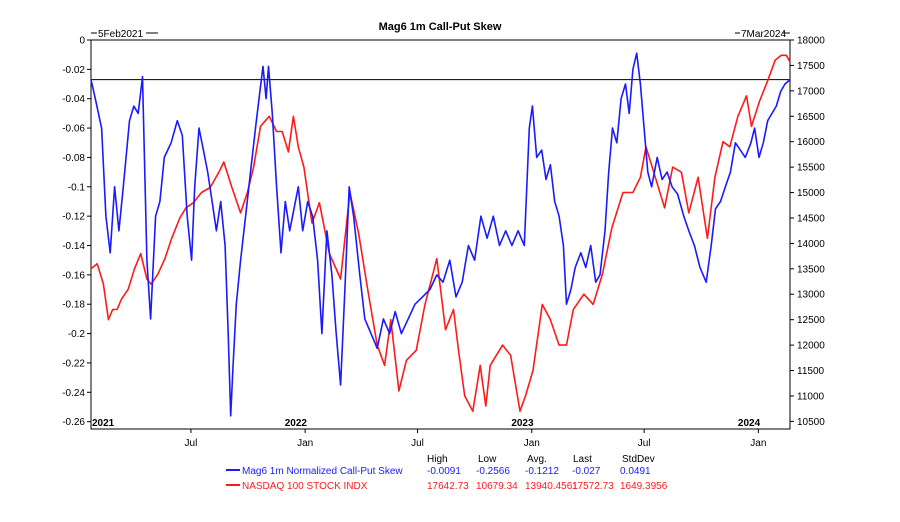 The height and width of the screenshot is (522, 900). I want to click on stats-header-last: Last, so click(582, 459).